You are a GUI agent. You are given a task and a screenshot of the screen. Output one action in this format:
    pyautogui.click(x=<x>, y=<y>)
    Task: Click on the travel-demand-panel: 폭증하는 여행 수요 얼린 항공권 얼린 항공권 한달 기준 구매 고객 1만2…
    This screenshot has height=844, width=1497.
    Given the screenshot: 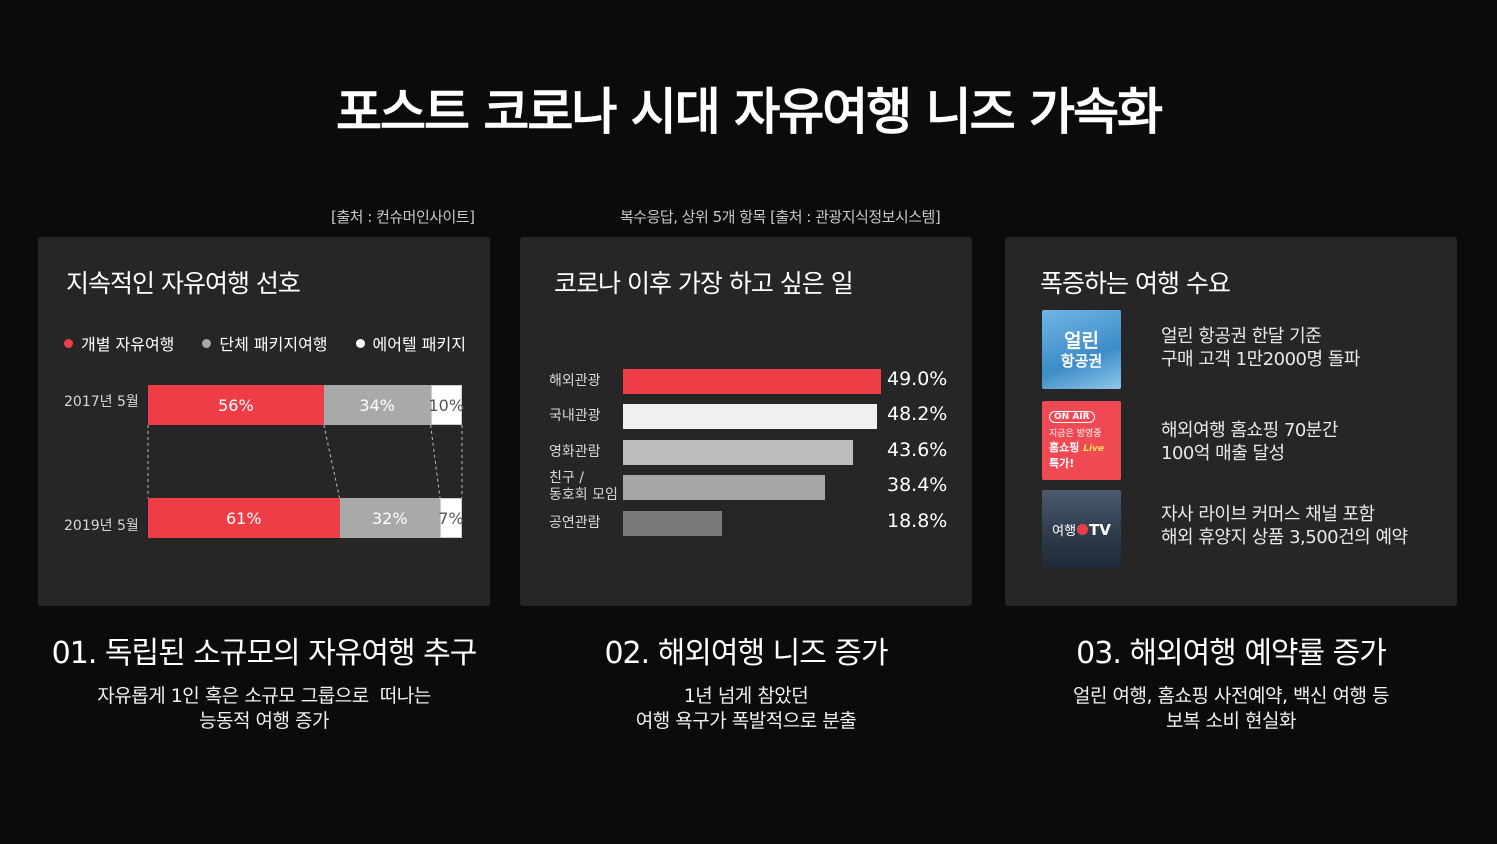 What is the action you would take?
    pyautogui.click(x=1231, y=421)
    